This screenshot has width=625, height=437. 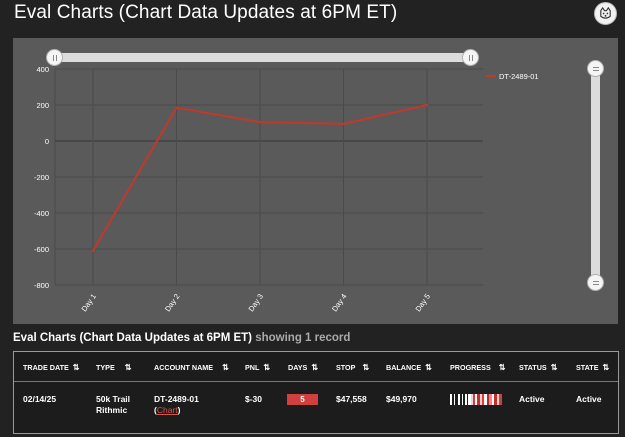 What do you see at coordinates (41, 213) in the screenshot?
I see `y-tick-label: -400` at bounding box center [41, 213].